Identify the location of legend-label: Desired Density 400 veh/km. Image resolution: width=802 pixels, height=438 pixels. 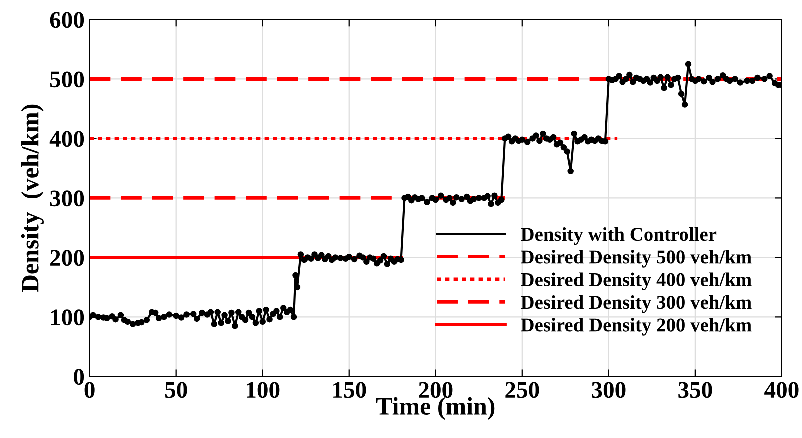
(636, 281).